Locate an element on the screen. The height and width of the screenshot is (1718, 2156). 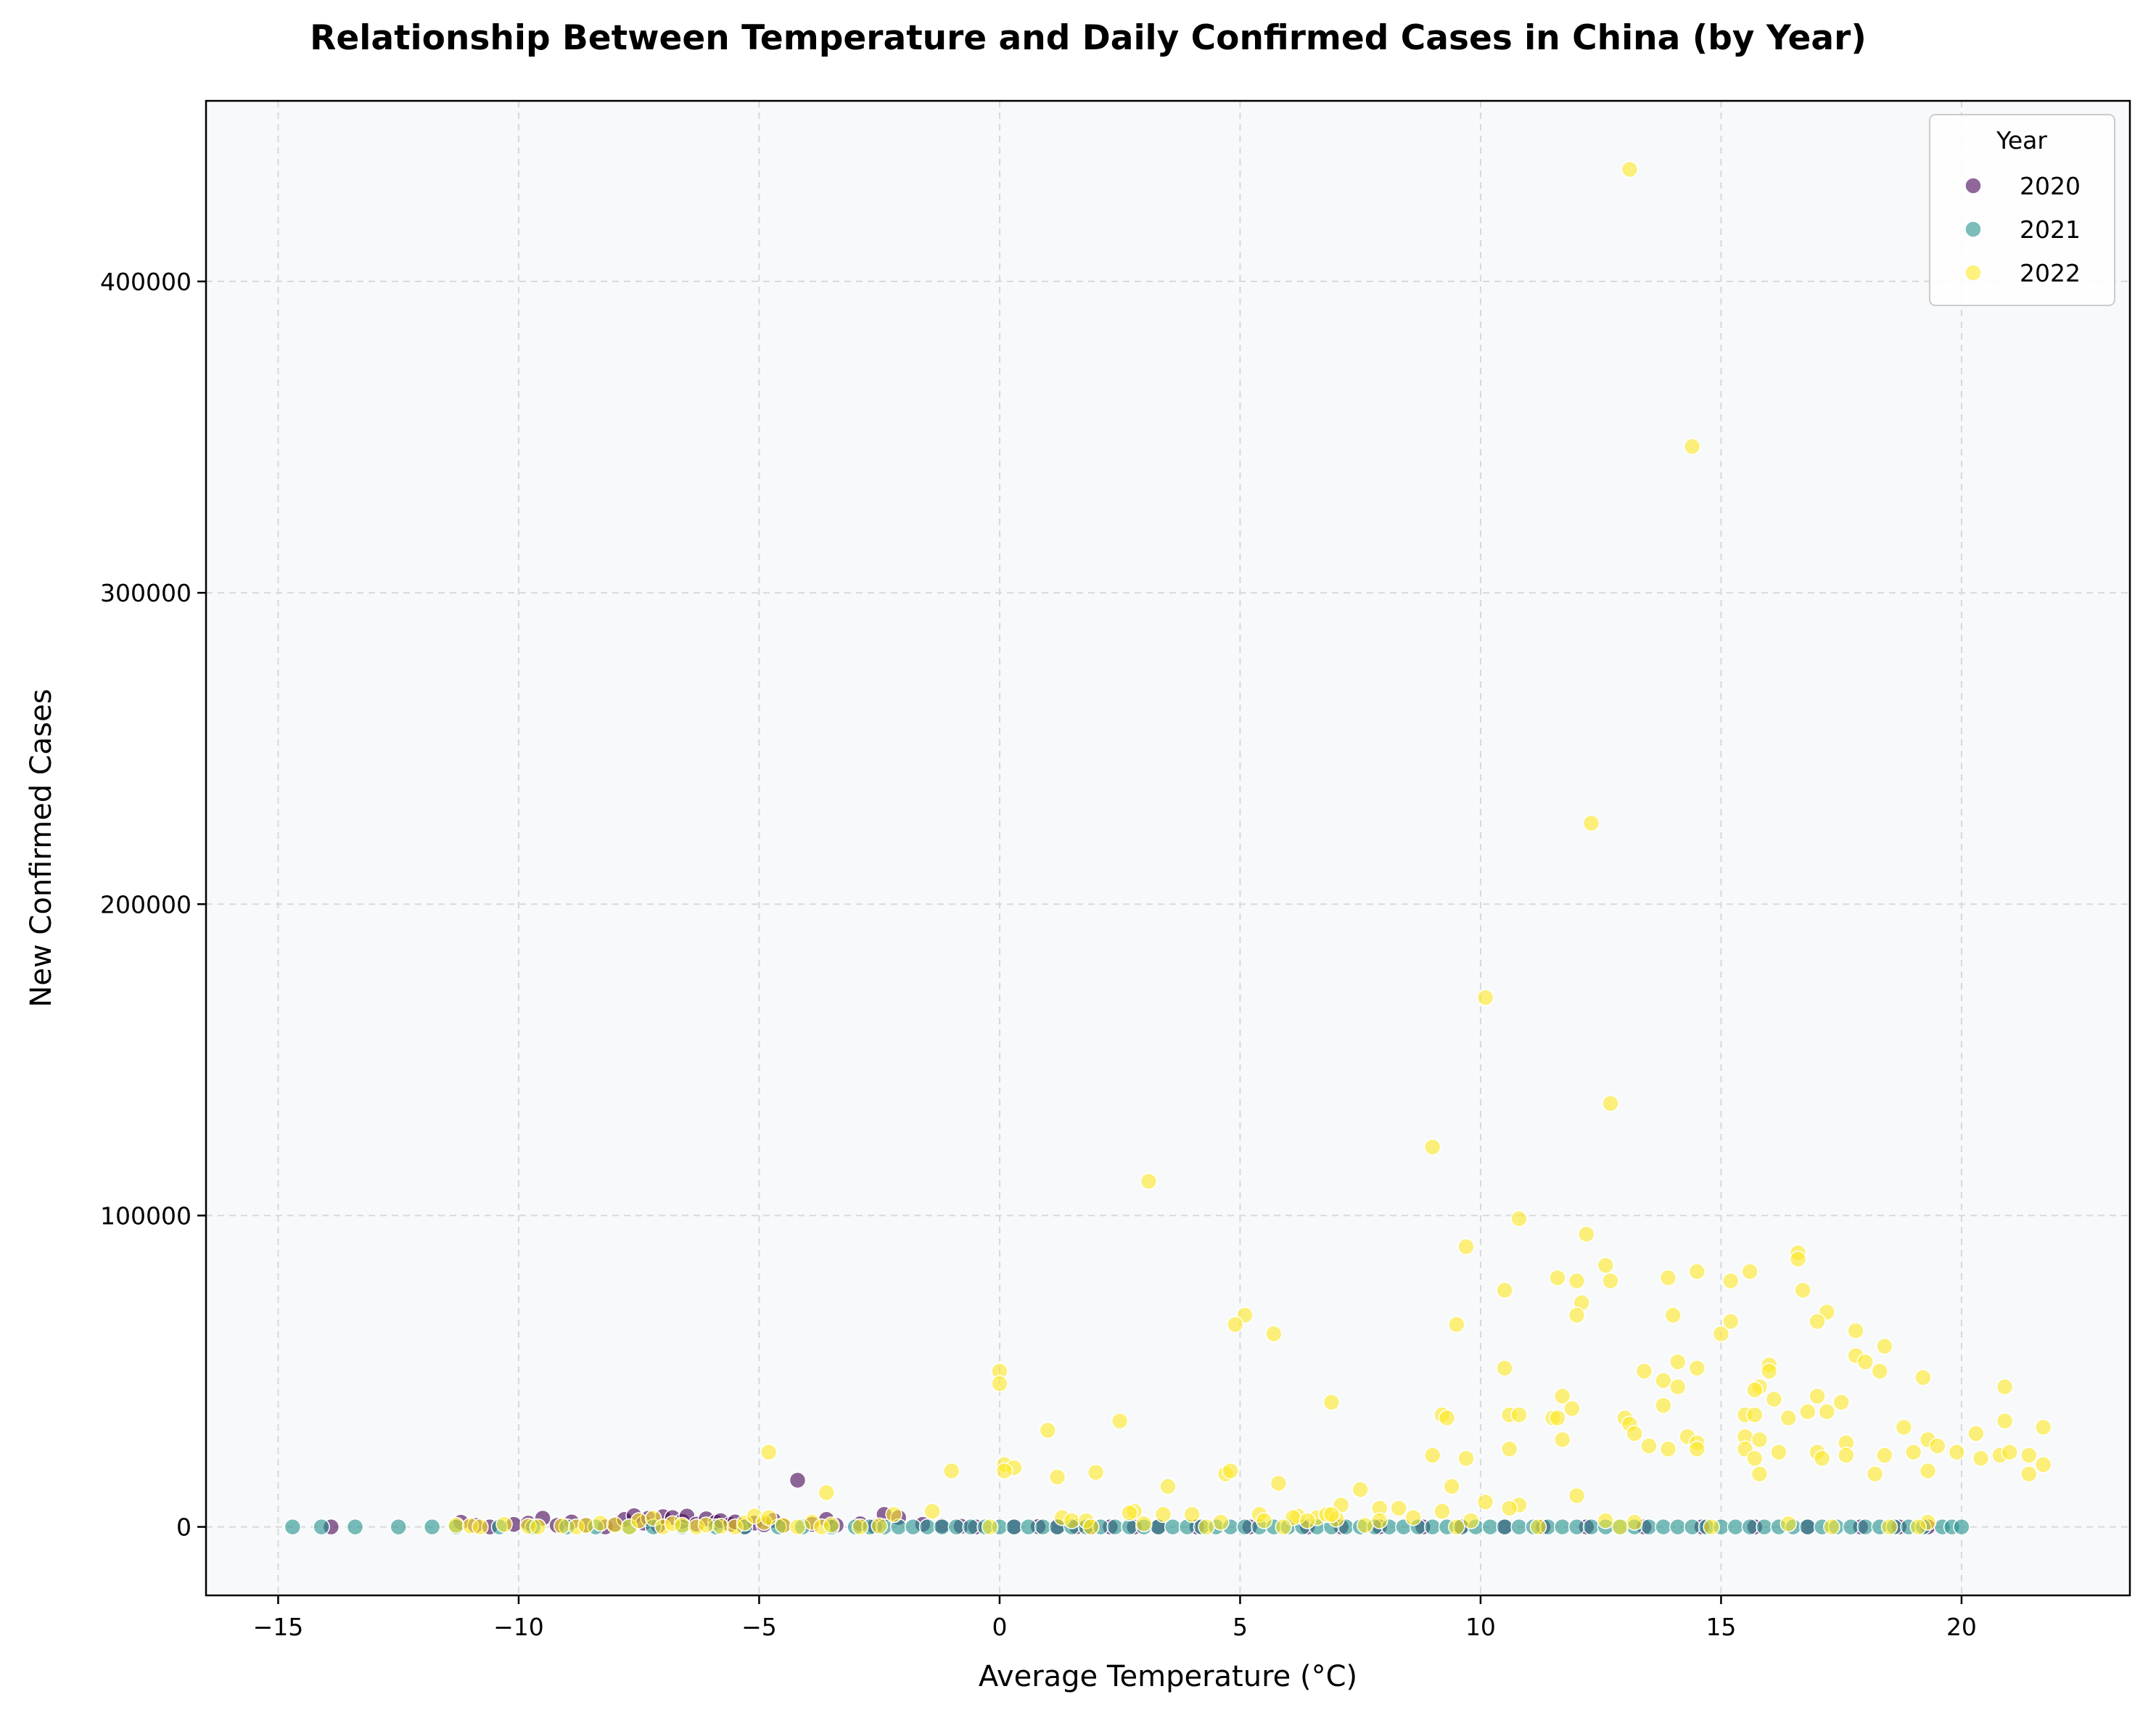
y-tick-label: 100000 is located at coordinates (146, 1215).